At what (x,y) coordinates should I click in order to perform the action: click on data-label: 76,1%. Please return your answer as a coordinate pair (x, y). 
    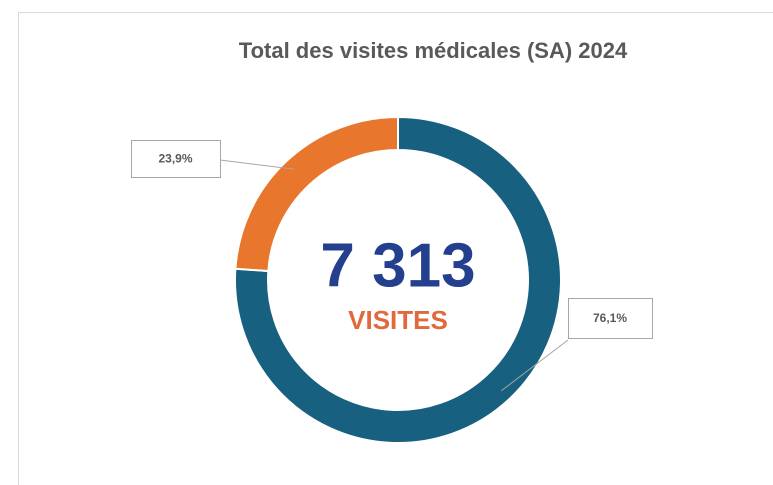
    Looking at the image, I should click on (610, 318).